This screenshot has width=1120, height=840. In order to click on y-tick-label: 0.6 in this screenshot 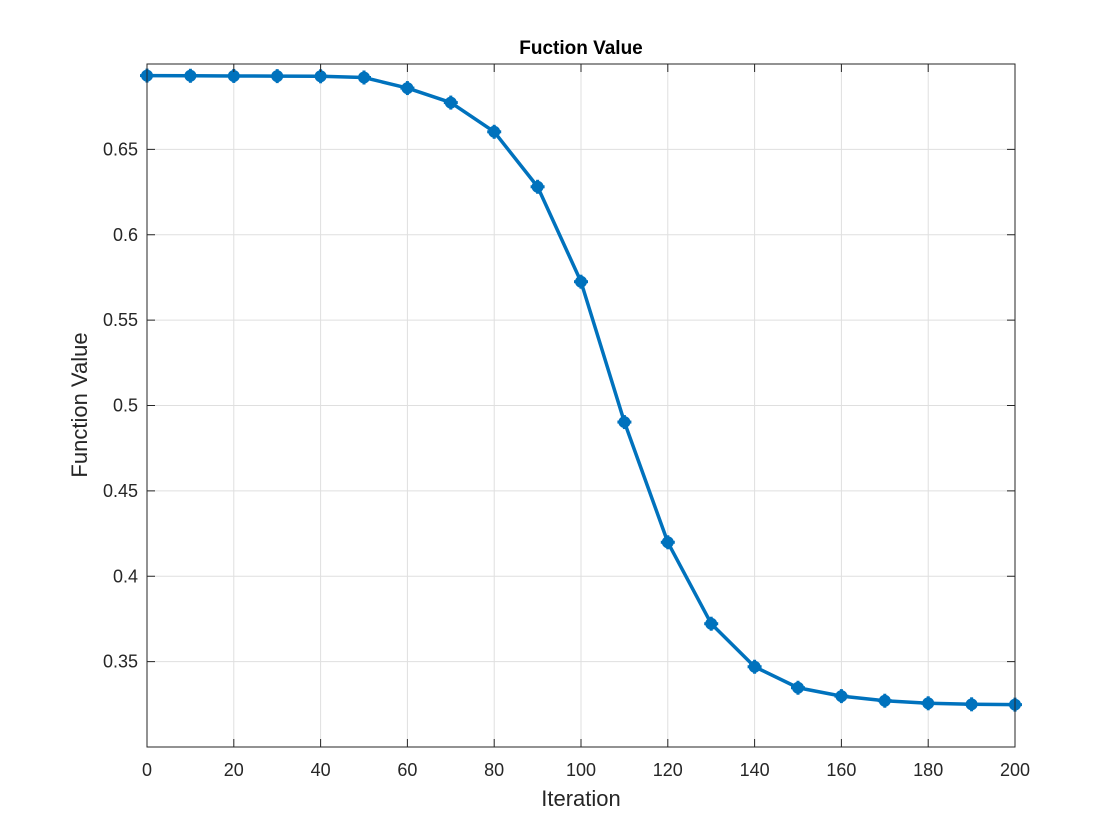, I will do `click(125, 235)`.